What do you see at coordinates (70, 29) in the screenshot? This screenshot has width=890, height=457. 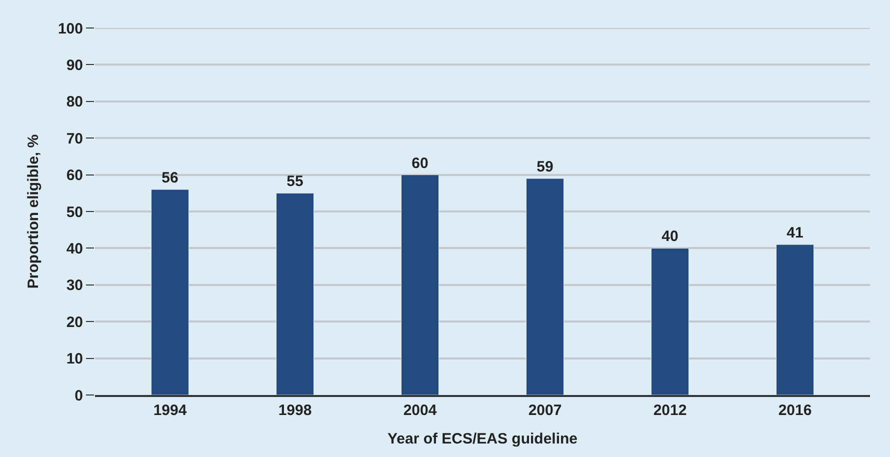 I see `y-tick-label: 100` at bounding box center [70, 29].